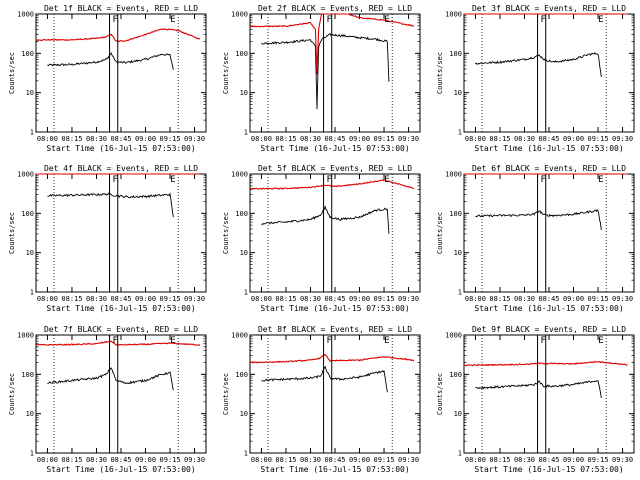 This screenshot has height=480, width=640. What do you see at coordinates (169, 139) in the screenshot?
I see `panel-1-xtick-label-5: 09:15` at bounding box center [169, 139].